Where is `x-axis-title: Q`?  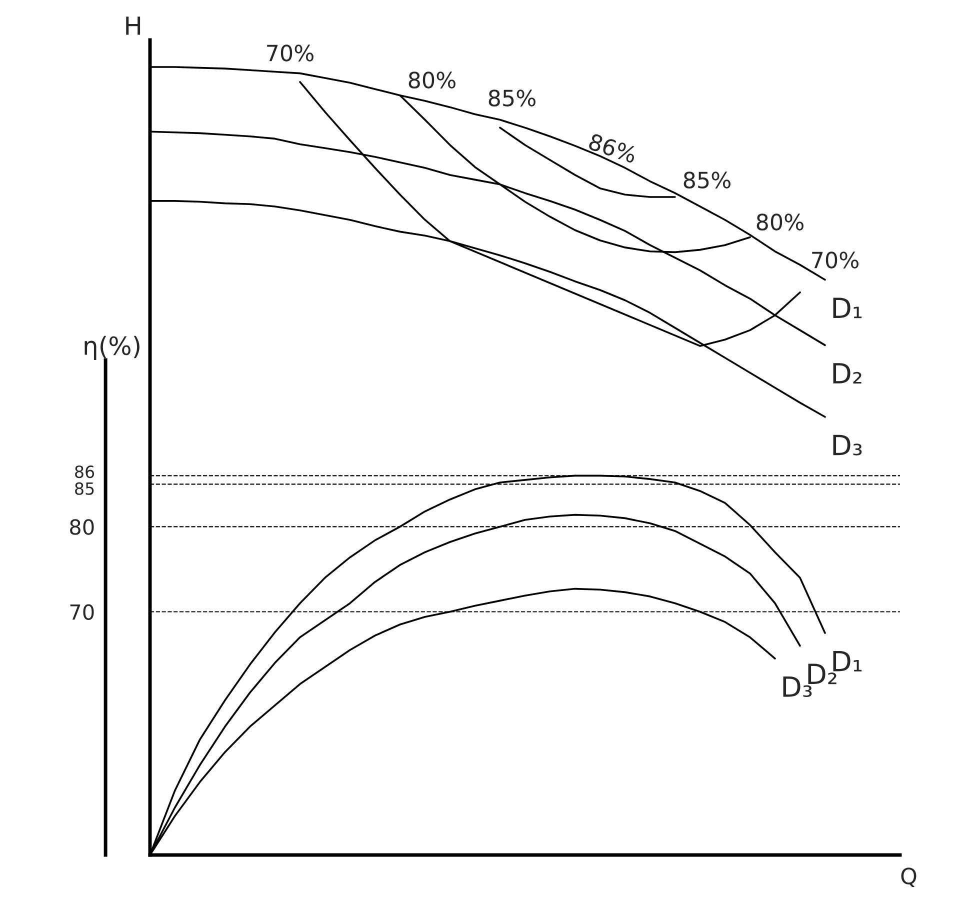 x-axis-title: Q is located at coordinates (908, 877).